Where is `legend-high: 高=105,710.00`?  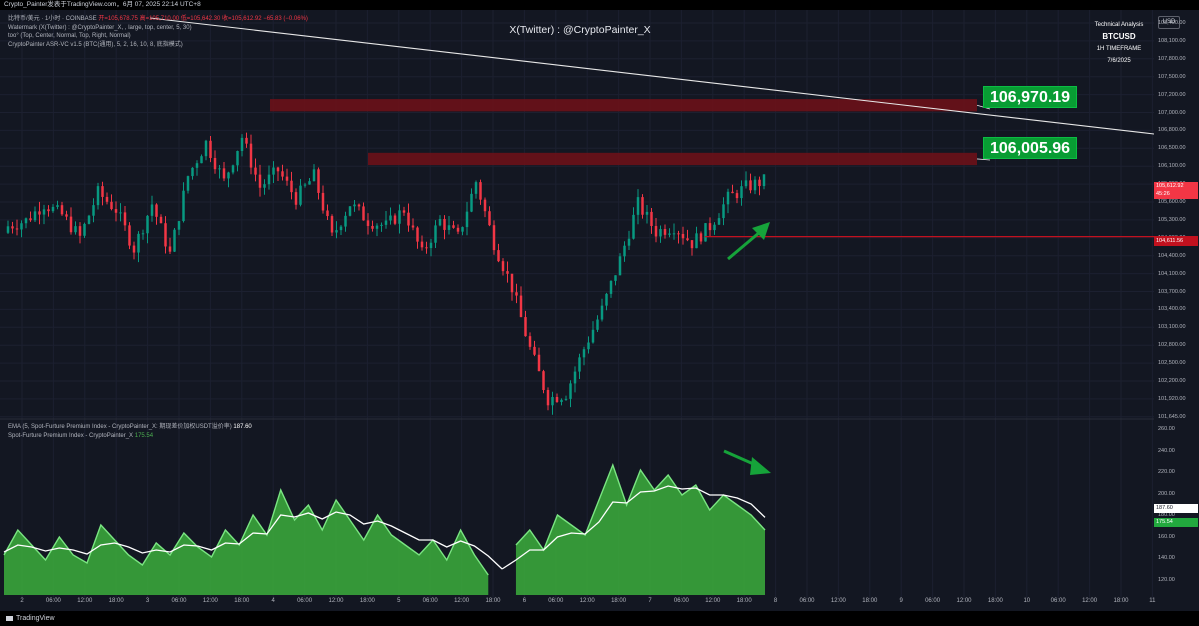 legend-high: 高=105,710.00 is located at coordinates (159, 19).